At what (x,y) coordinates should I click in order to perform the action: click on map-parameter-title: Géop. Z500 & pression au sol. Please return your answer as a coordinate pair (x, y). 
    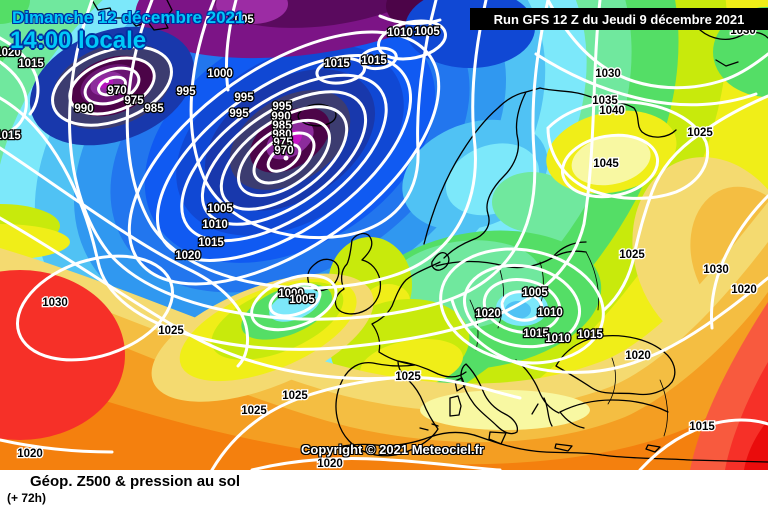
    Looking at the image, I should click on (135, 481).